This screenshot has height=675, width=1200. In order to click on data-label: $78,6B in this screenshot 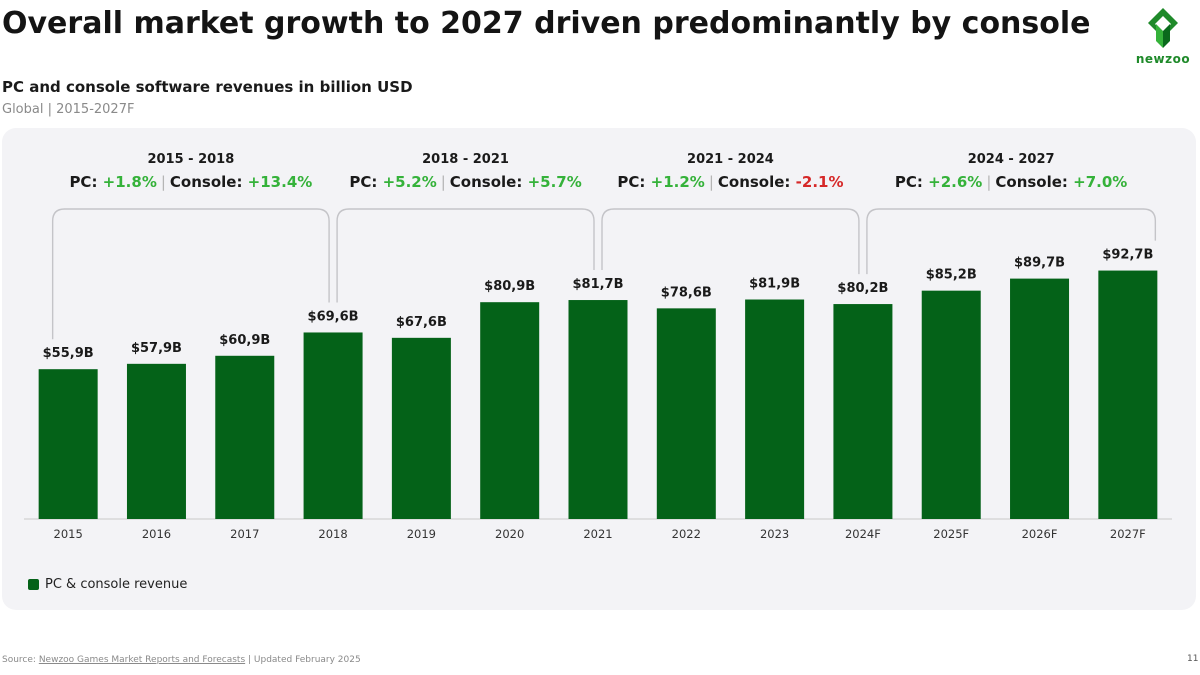, I will do `click(686, 292)`.